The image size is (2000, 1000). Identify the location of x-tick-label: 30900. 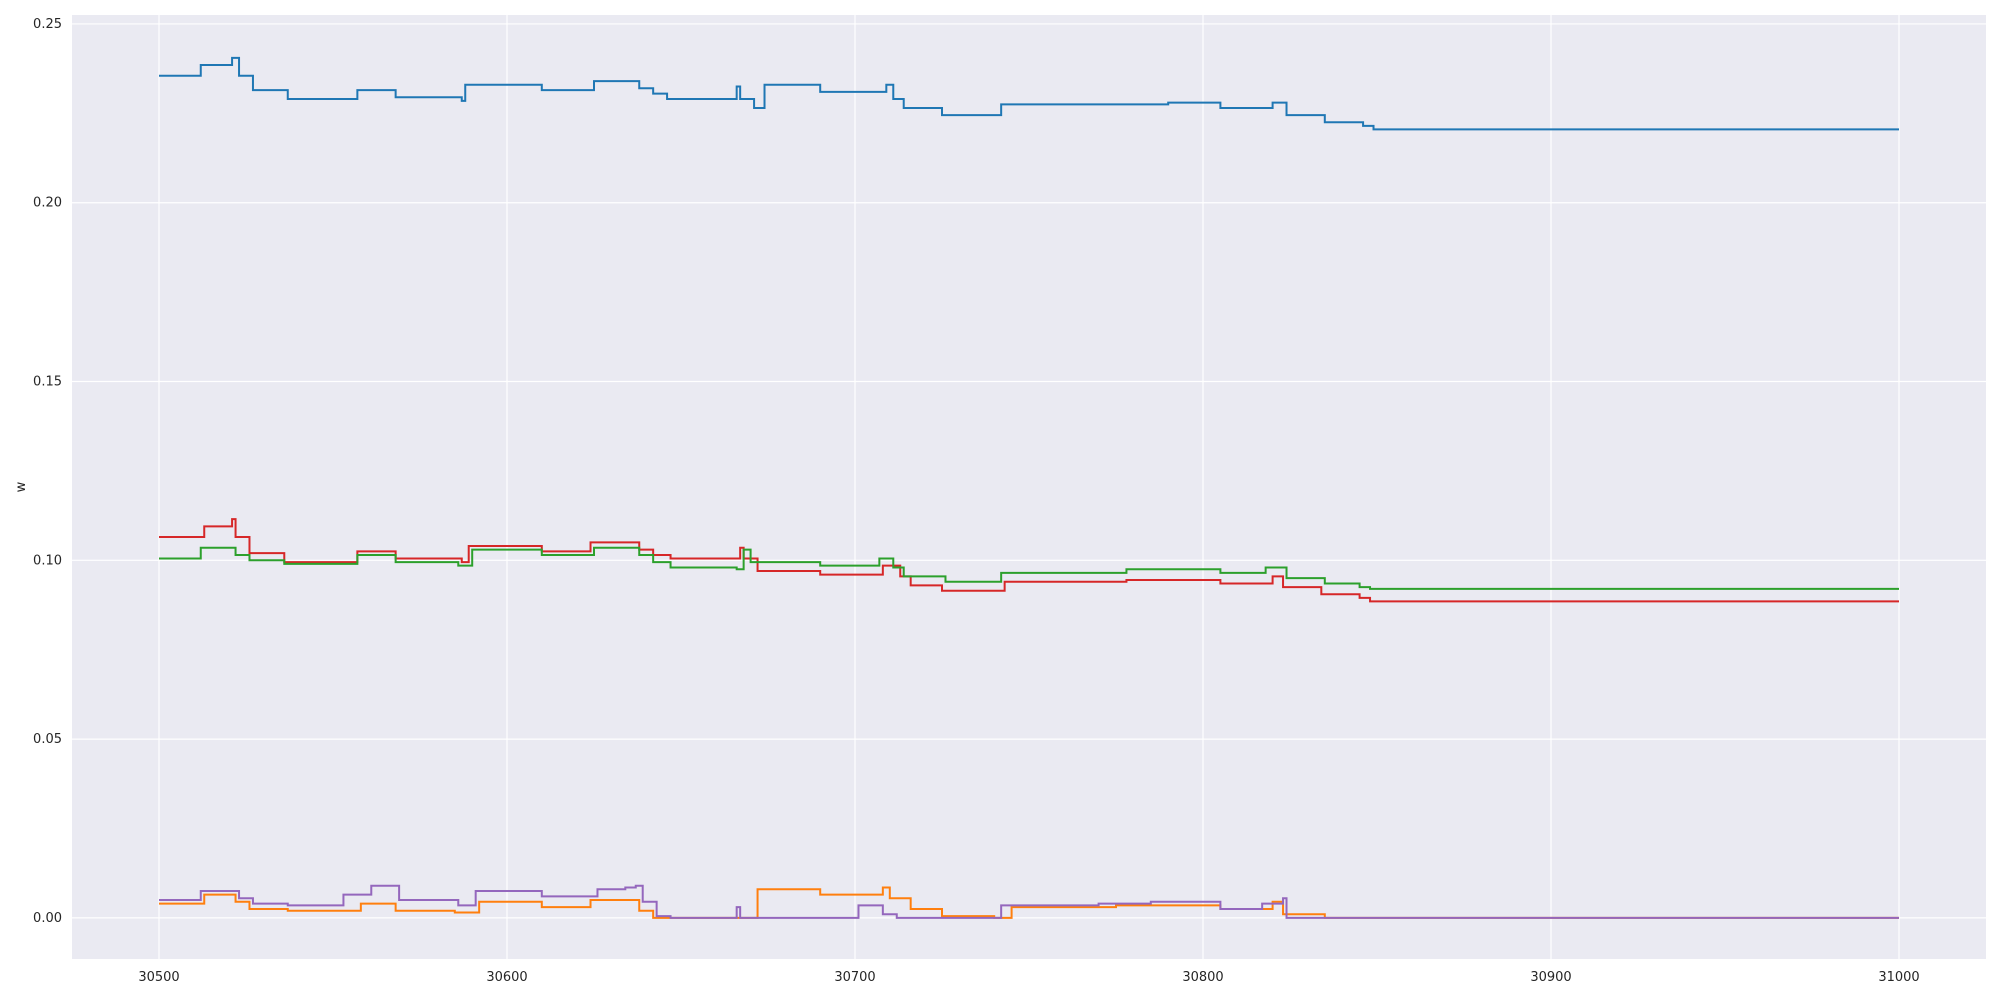
(1550, 977).